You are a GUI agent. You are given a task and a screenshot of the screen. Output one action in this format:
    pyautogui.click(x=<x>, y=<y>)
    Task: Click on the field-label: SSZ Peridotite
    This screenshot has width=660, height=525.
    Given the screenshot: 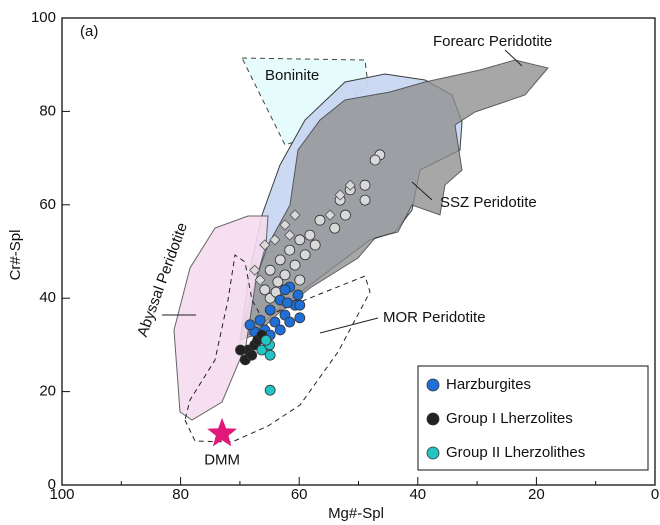 What is the action you would take?
    pyautogui.click(x=488, y=202)
    